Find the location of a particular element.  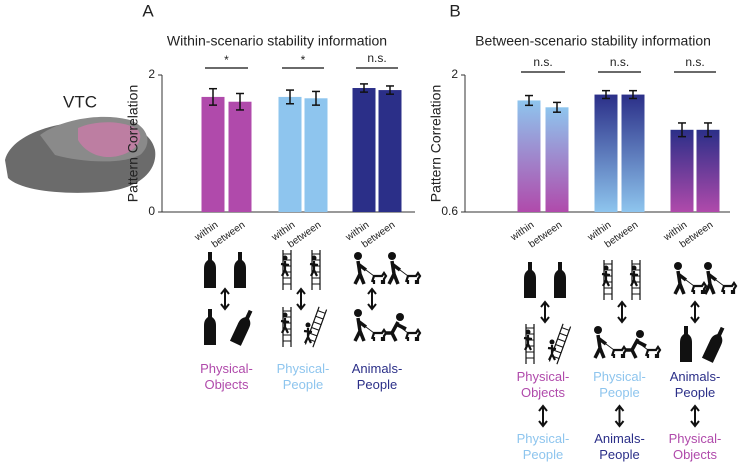

ladder-rail is located at coordinates (320, 328).